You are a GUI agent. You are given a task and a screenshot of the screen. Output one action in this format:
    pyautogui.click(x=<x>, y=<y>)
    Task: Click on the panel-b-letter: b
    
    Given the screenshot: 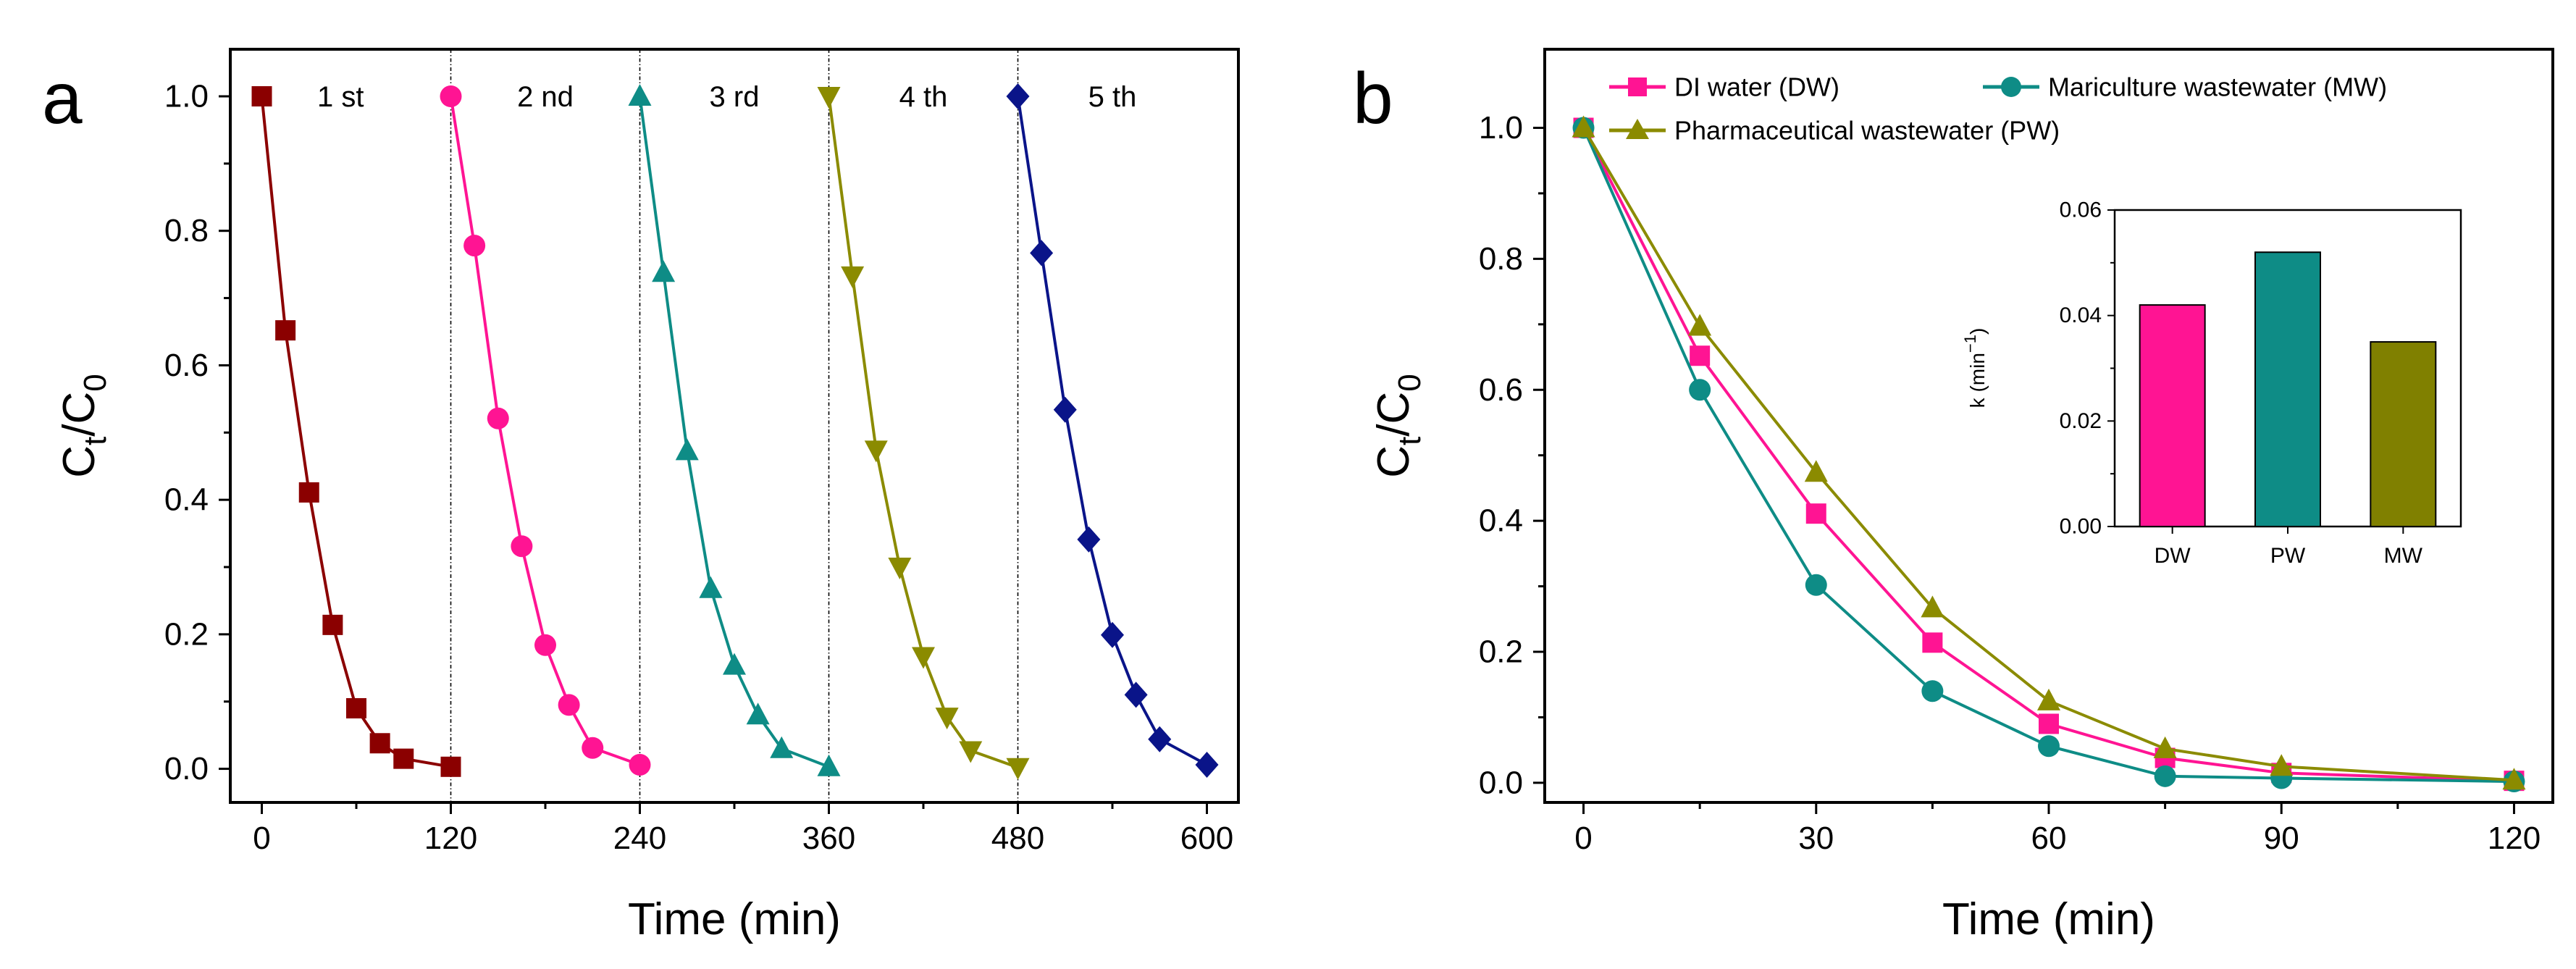 What is the action you would take?
    pyautogui.click(x=1373, y=98)
    